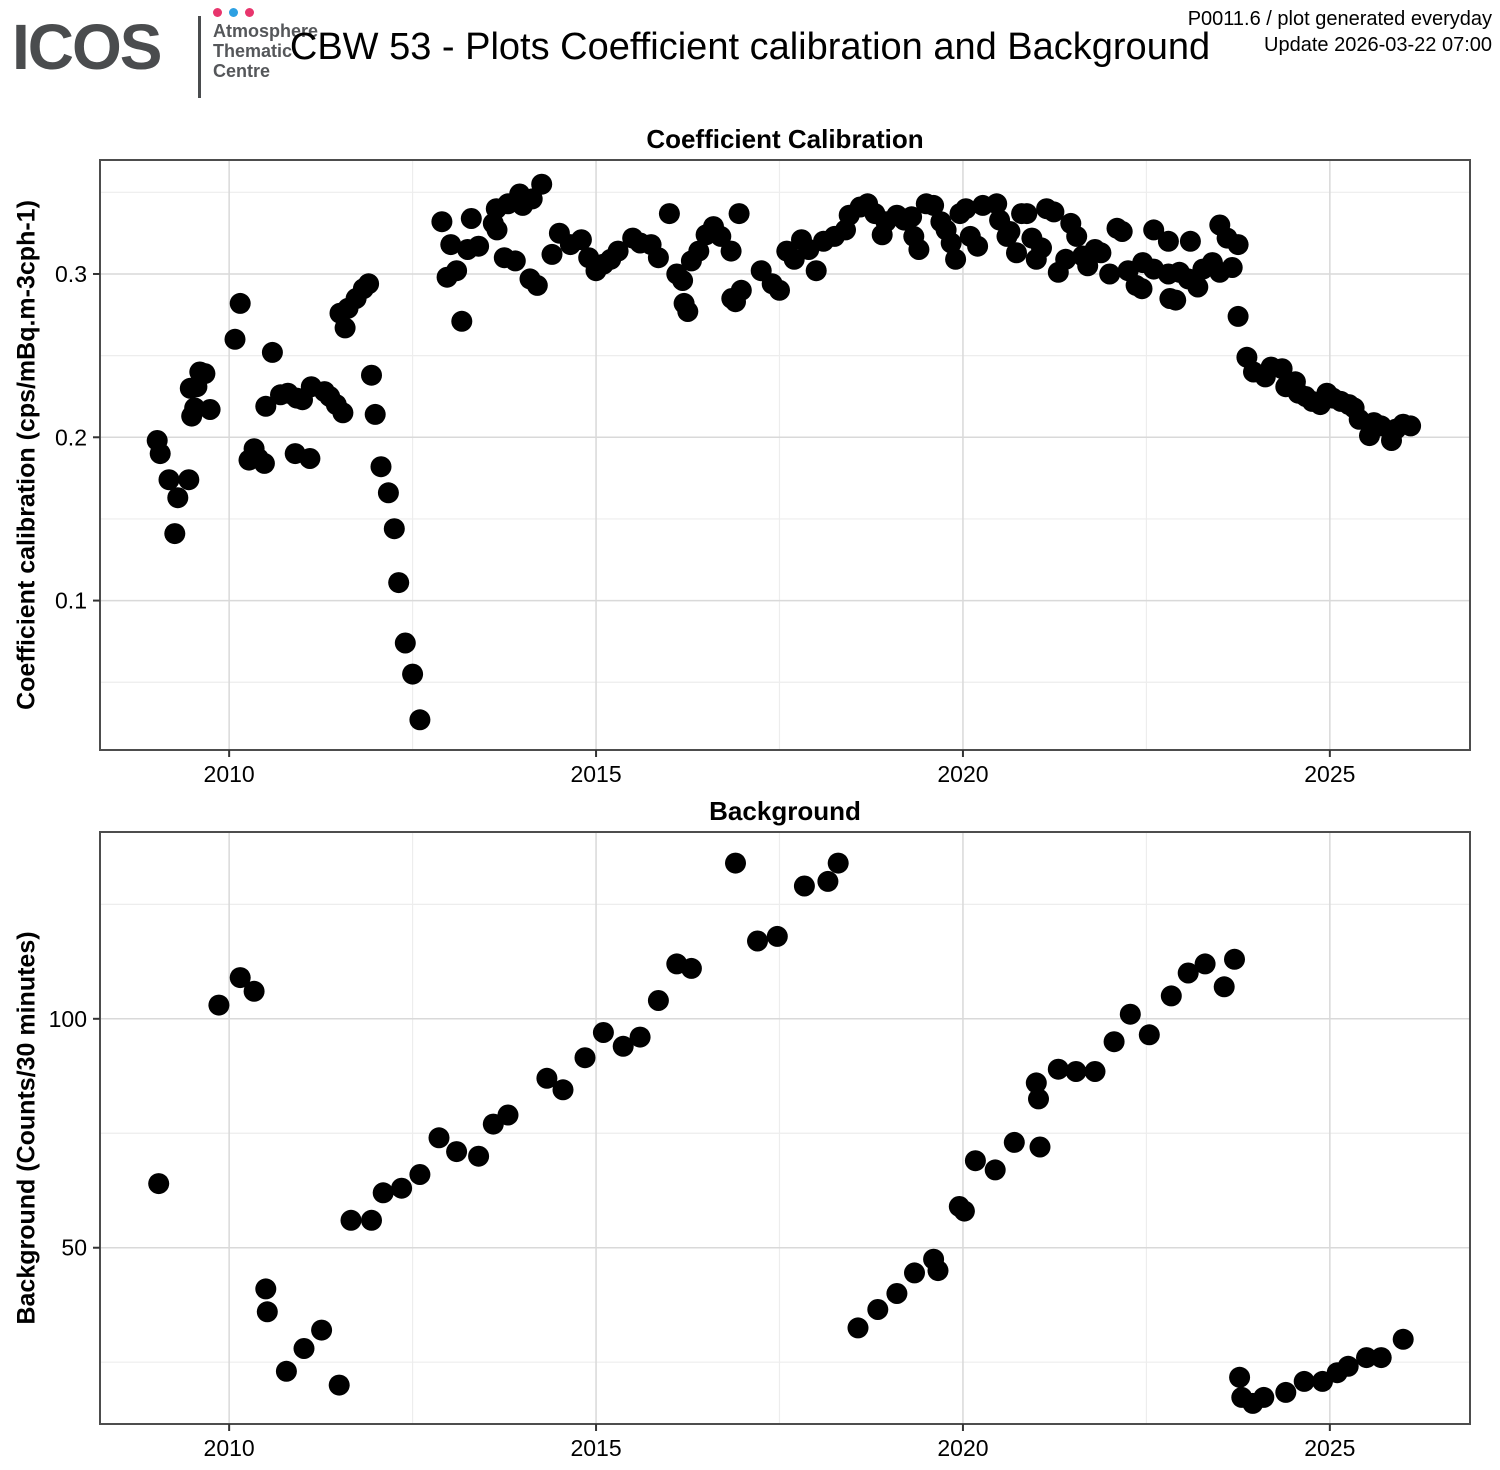  What do you see at coordinates (253, 51) in the screenshot?
I see `logo-subtitle-line2: Thematic` at bounding box center [253, 51].